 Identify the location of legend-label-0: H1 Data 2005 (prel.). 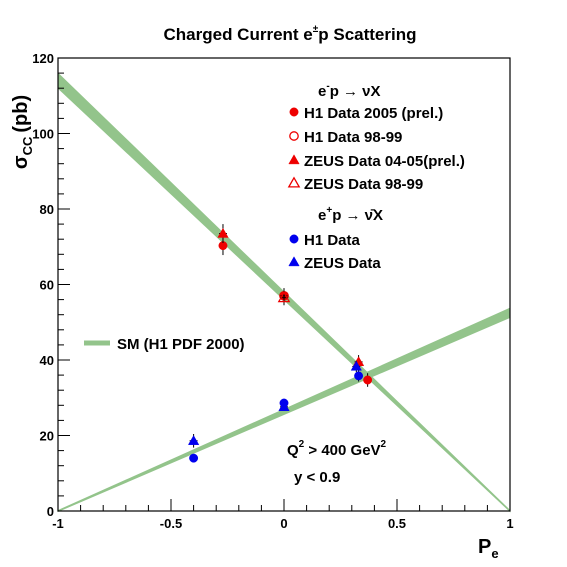
(373, 113).